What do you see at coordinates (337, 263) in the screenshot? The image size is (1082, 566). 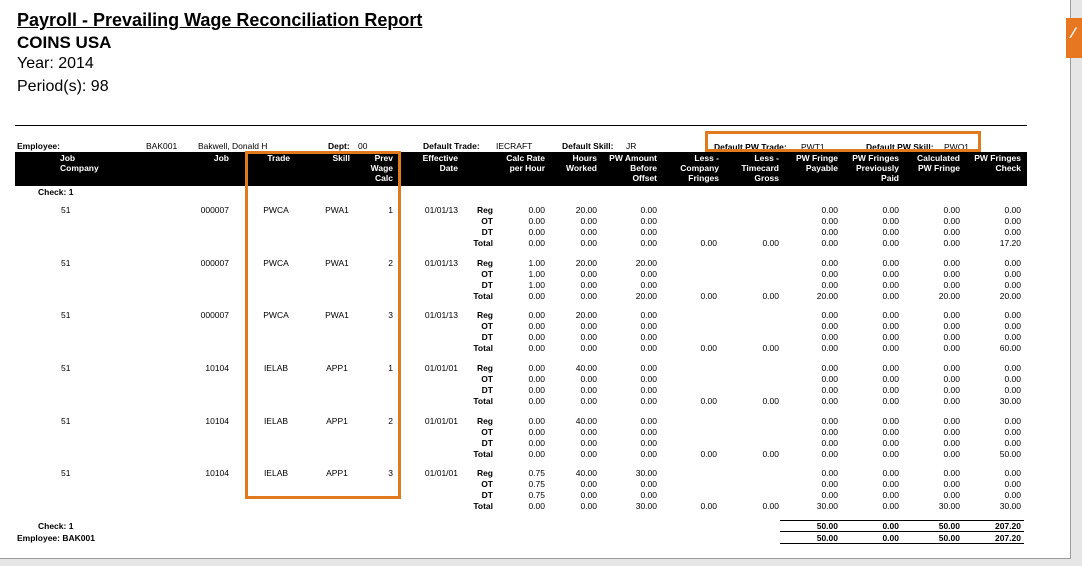 I see `skill-value: PWA1` at bounding box center [337, 263].